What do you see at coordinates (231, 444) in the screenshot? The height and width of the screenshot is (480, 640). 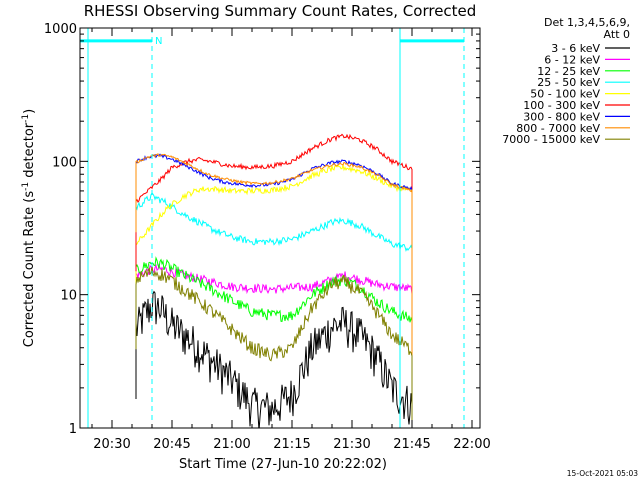 I see `x-tick-label: 21:00` at bounding box center [231, 444].